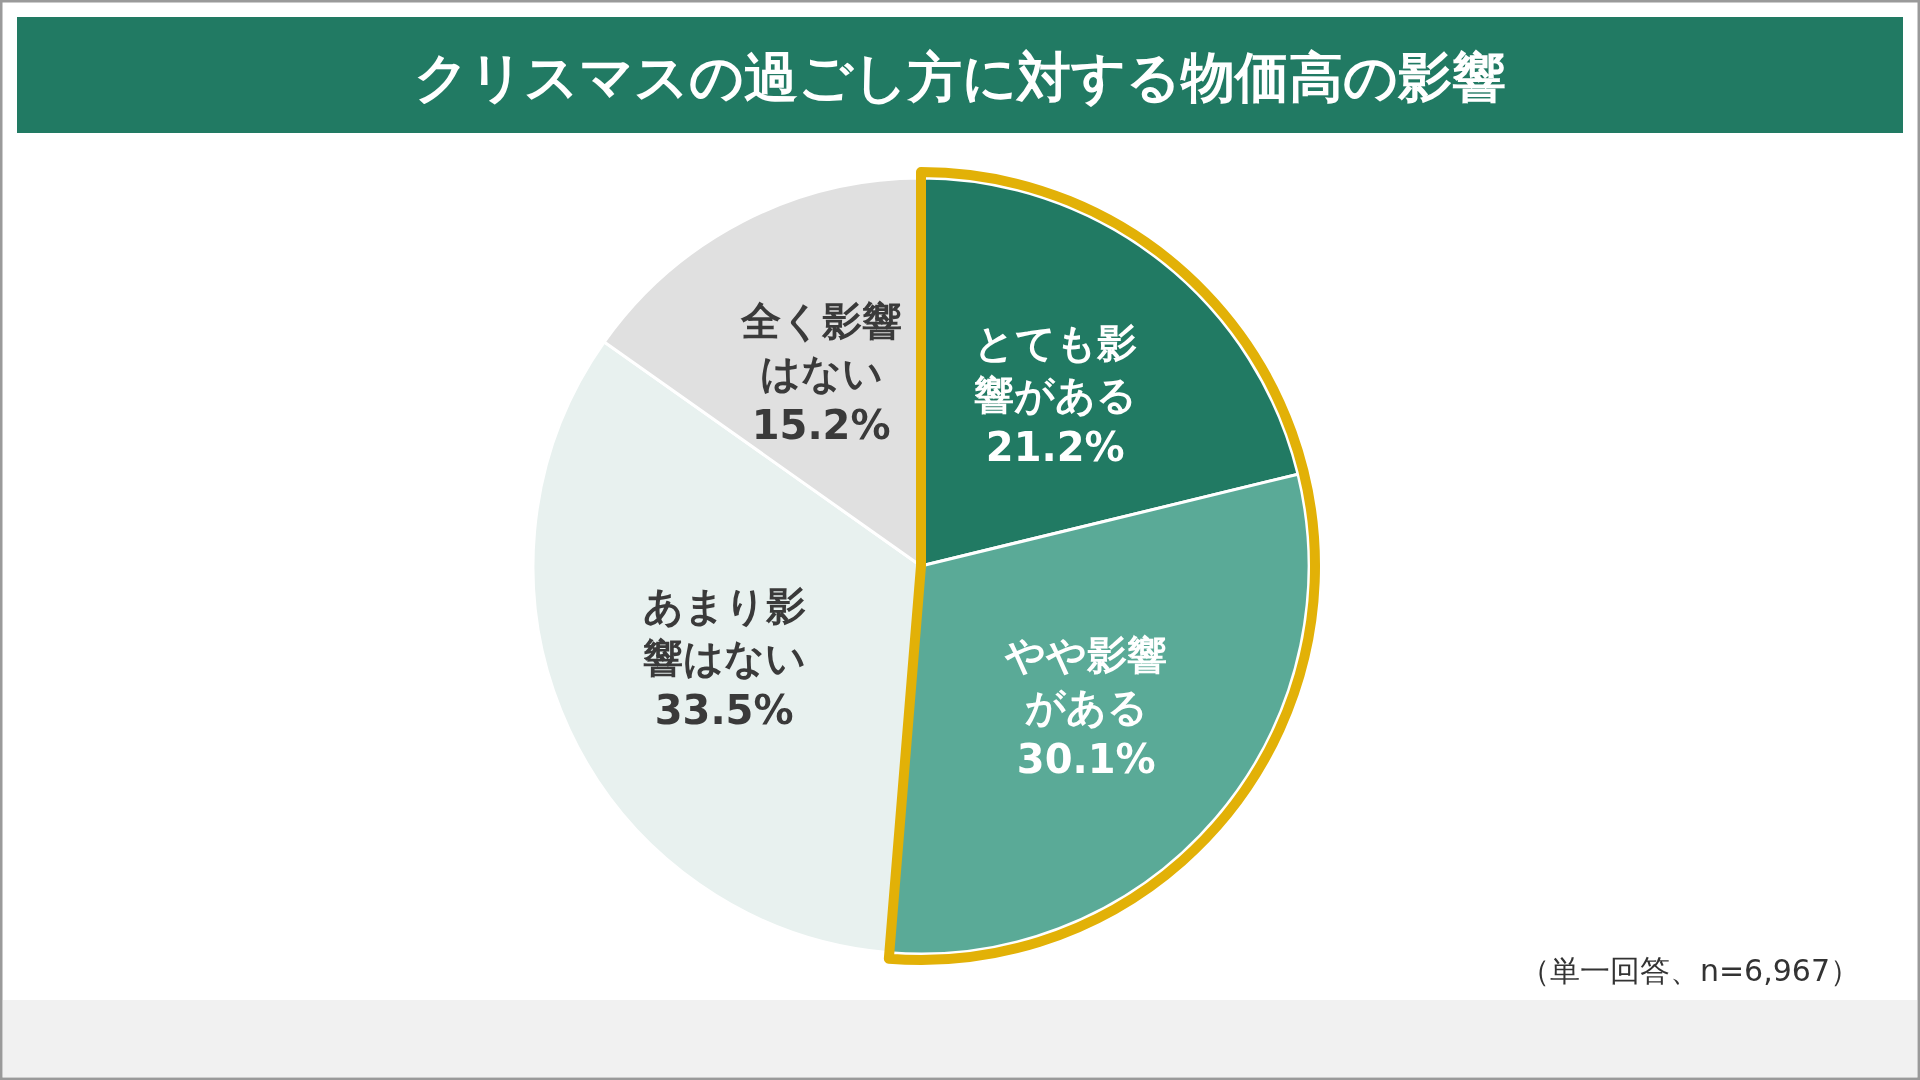 This screenshot has width=1920, height=1080. What do you see at coordinates (1055, 448) in the screenshot?
I see `data-label: 21.2%` at bounding box center [1055, 448].